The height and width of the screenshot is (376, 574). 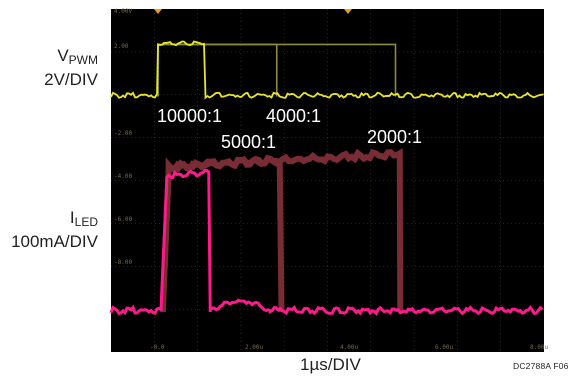 What do you see at coordinates (395, 137) in the screenshot?
I see `annotation-2000: 2000:1` at bounding box center [395, 137].